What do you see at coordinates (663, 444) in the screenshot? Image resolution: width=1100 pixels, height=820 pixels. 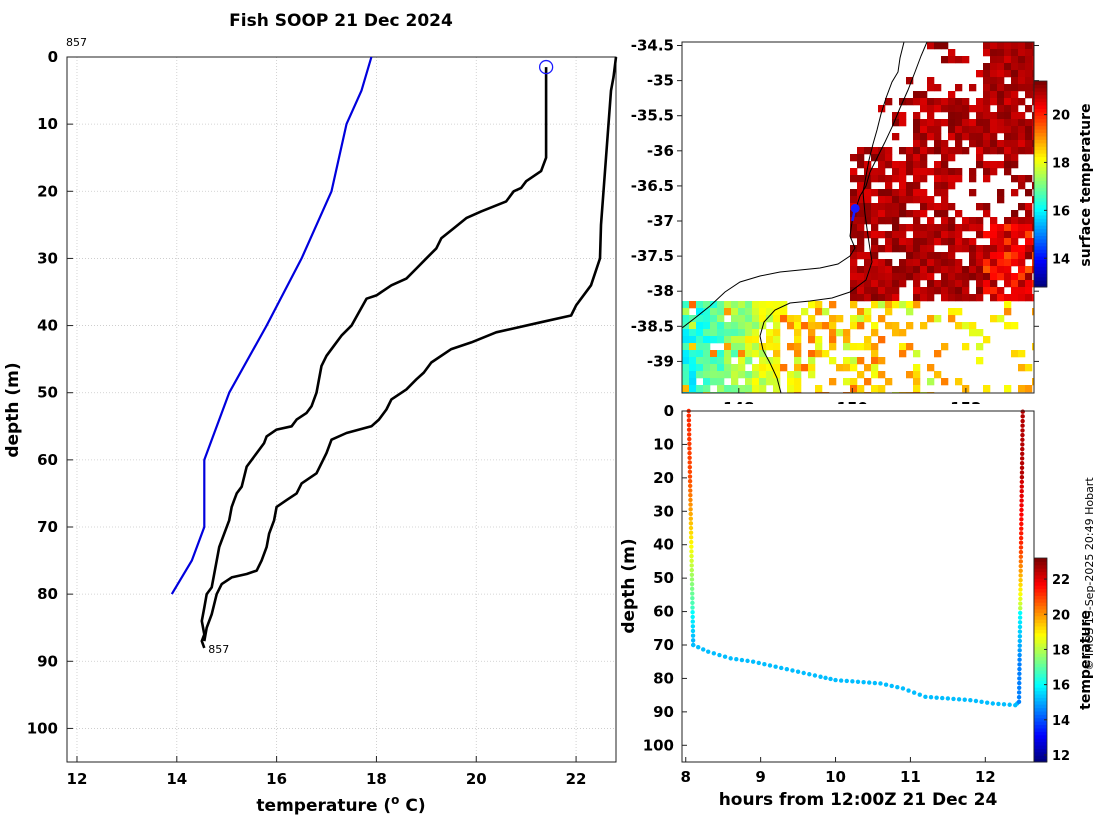 I see `section-y-tick-label: 10` at bounding box center [663, 444].